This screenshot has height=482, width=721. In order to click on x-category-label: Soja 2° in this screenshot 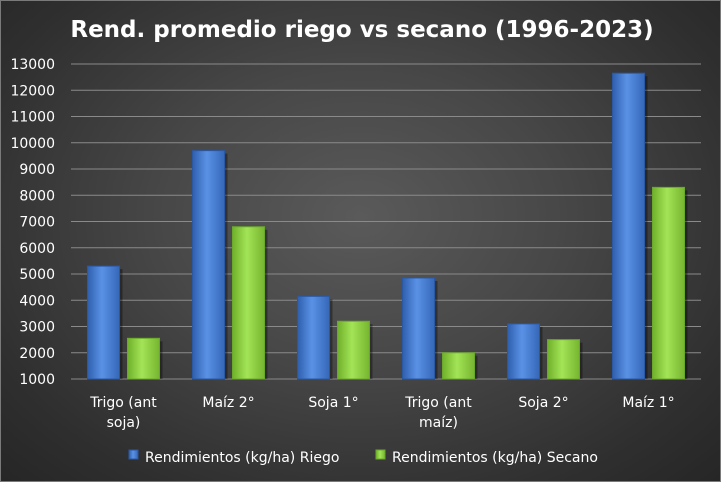, I will do `click(543, 403)`.